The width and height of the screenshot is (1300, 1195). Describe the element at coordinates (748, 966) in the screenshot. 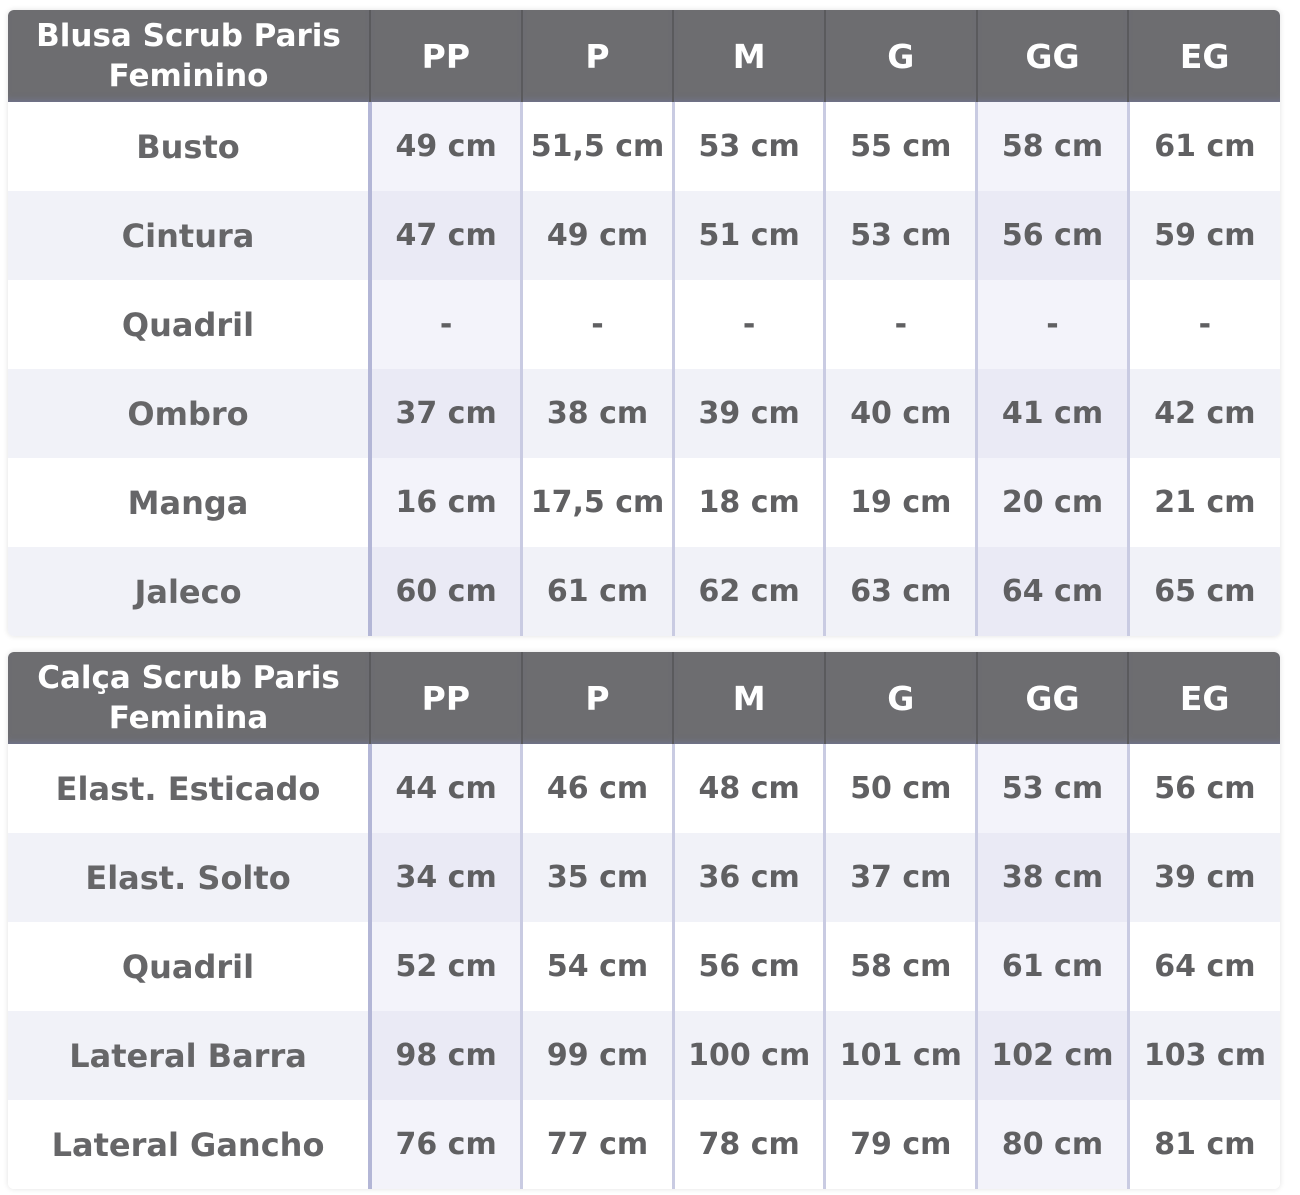

I see `measurement-cell-m: 56 cm` at that location.